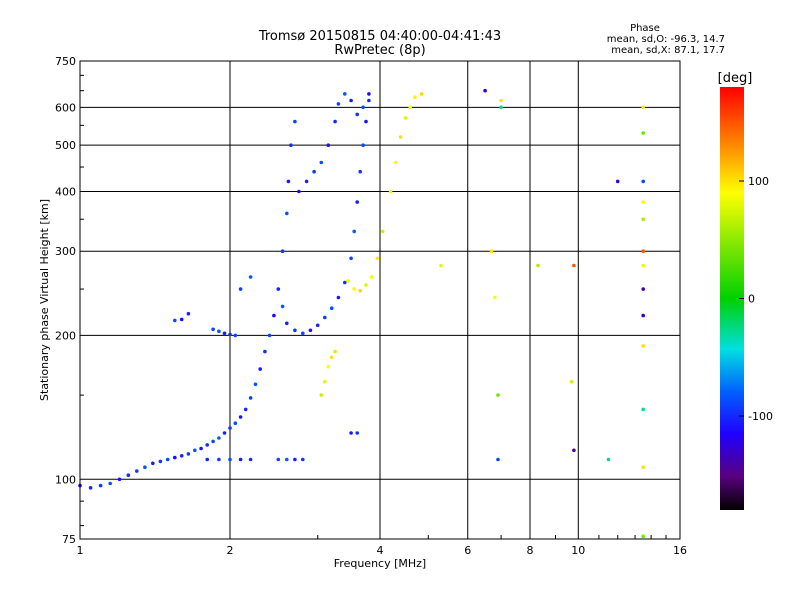 Image resolution: width=800 pixels, height=600 pixels. What do you see at coordinates (379, 36) in the screenshot?
I see `chart-title: Tromsø 20150815 04:40:00-04:41:43` at bounding box center [379, 36].